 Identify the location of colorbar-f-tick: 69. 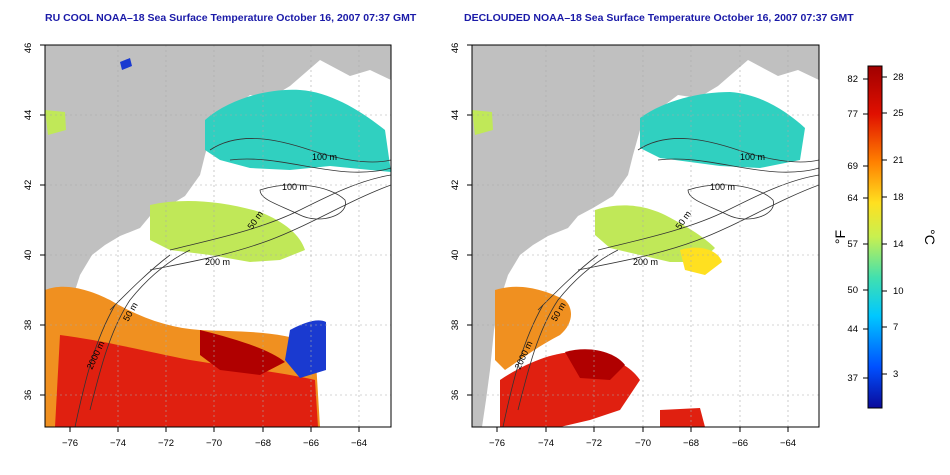
(852, 166).